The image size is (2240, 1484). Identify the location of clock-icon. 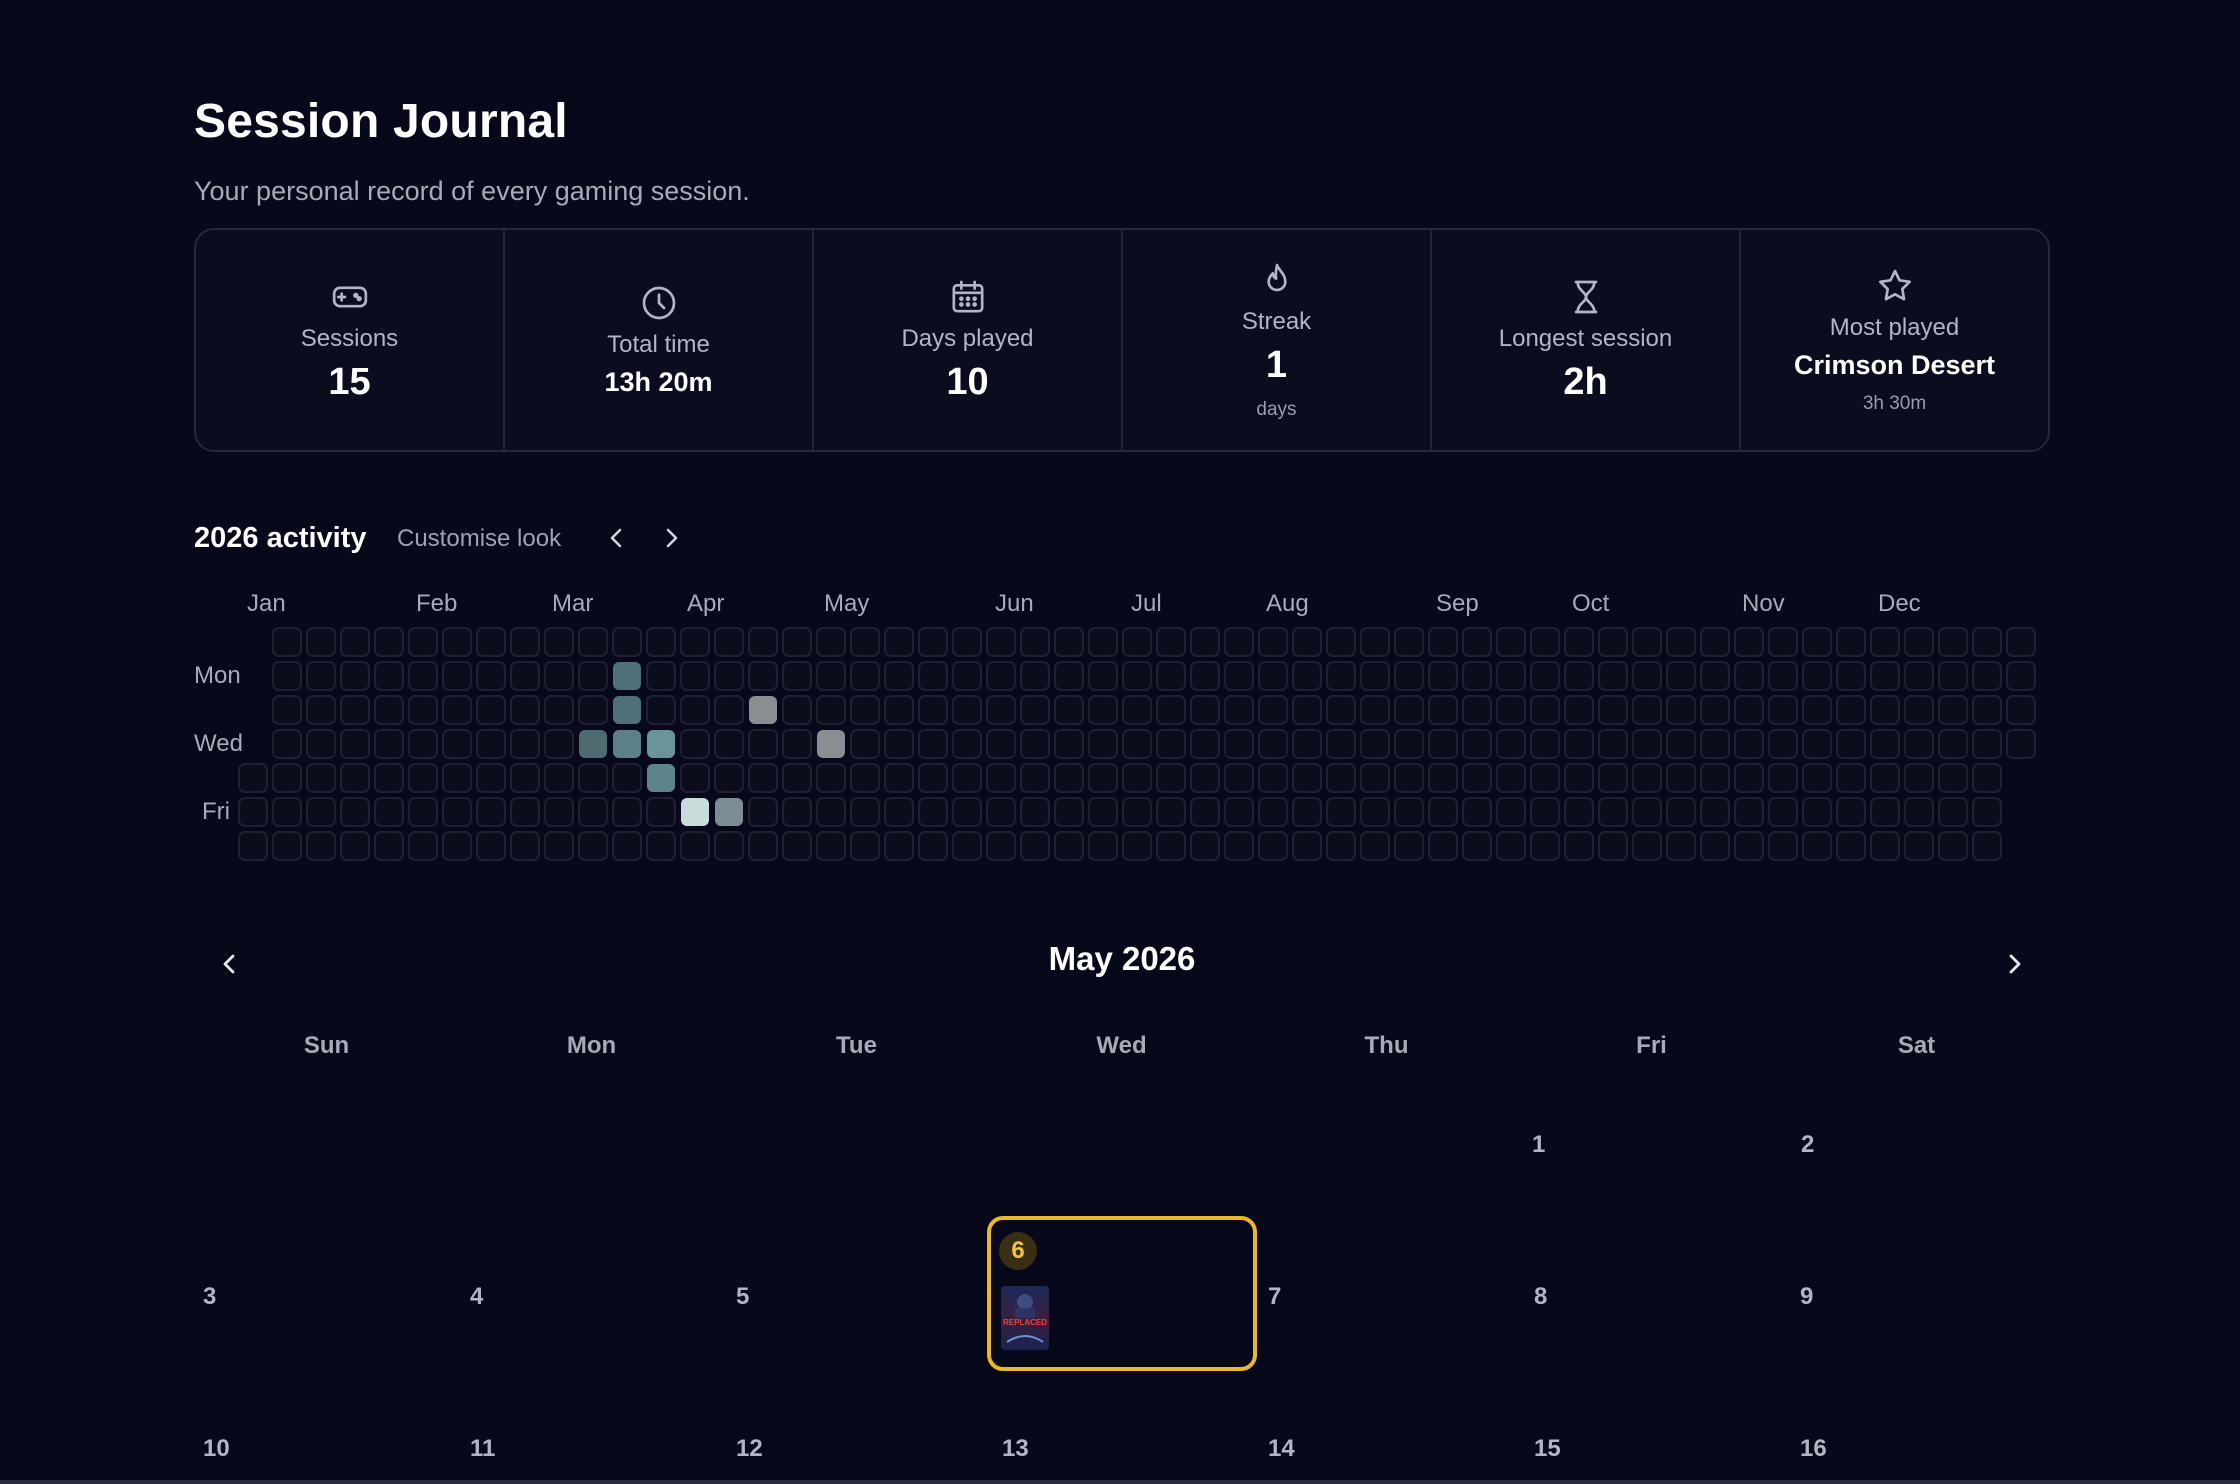
(658, 302).